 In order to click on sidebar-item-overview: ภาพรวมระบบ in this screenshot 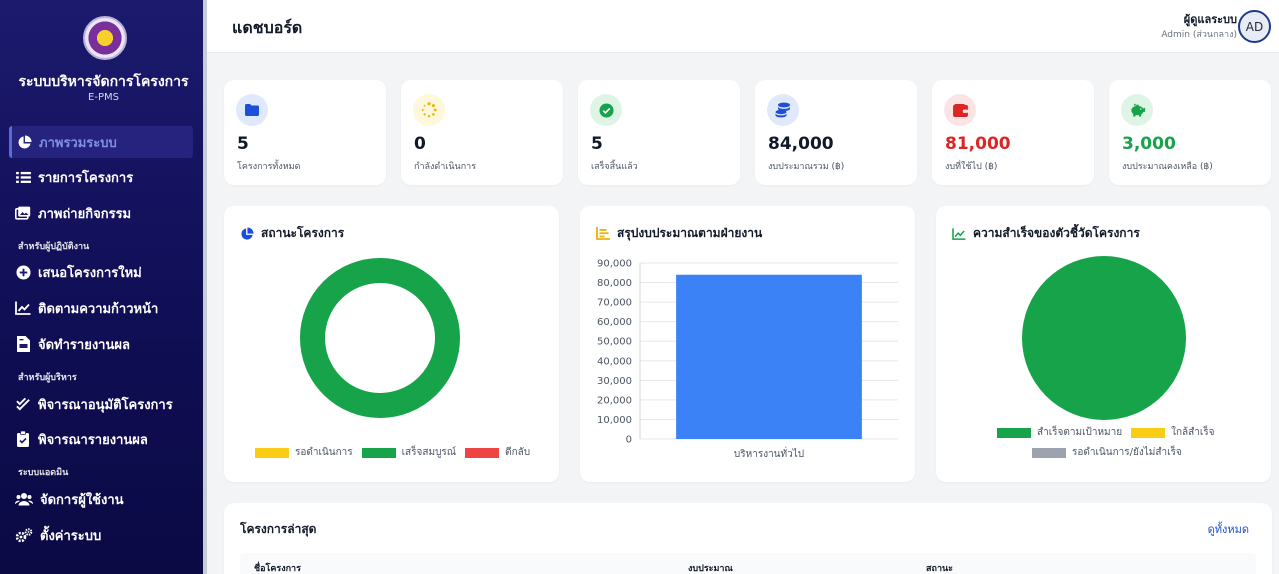, I will do `click(101, 142)`.